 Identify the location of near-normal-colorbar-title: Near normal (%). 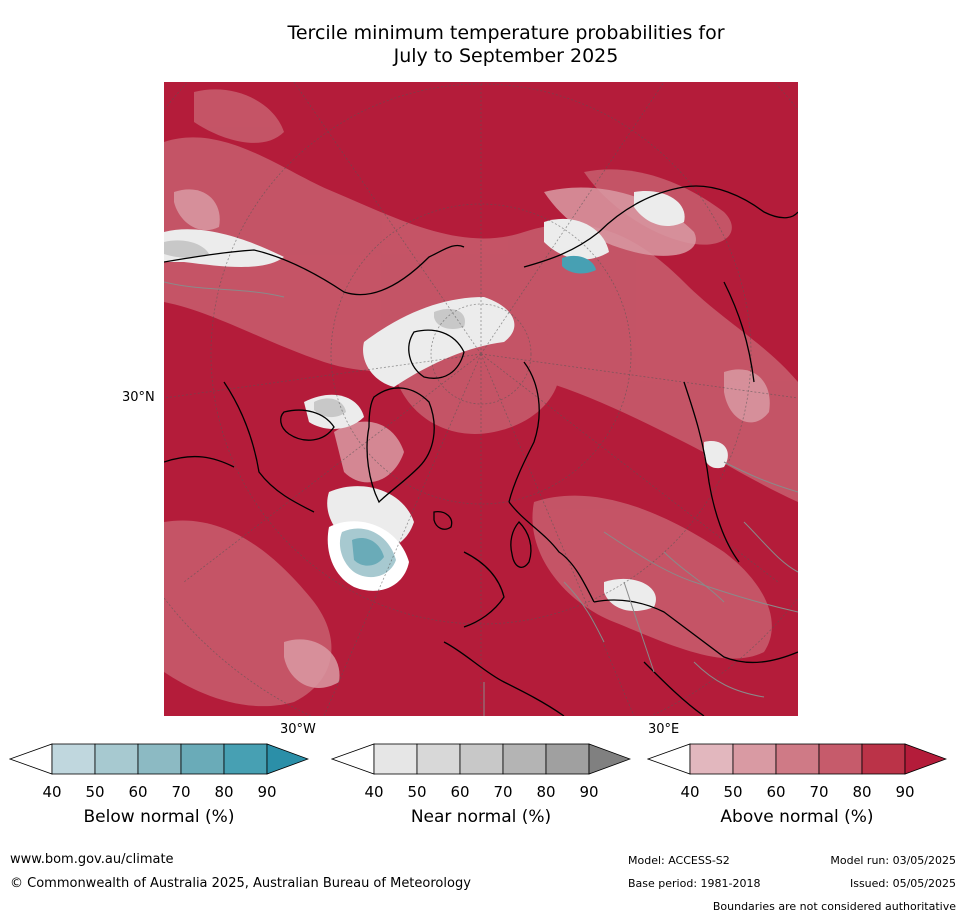
(481, 817).